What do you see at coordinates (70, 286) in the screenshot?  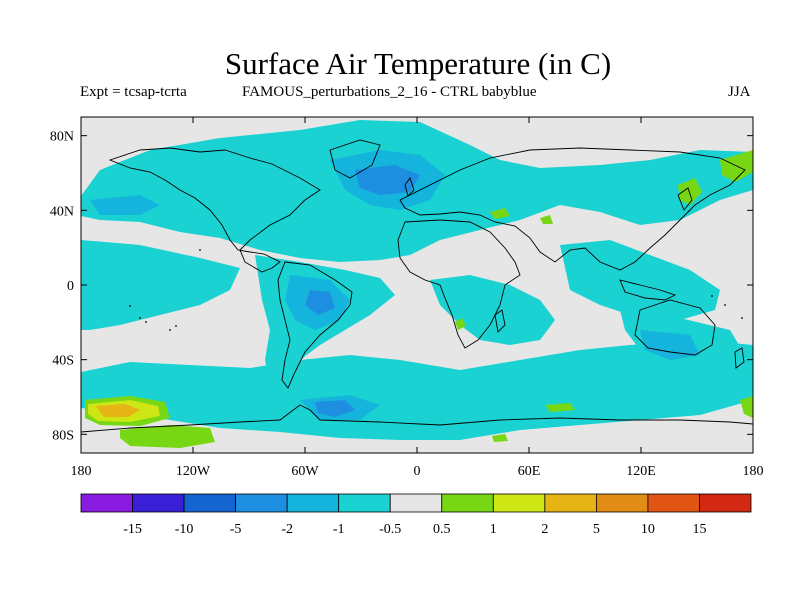 I see `lat-tick-label: 0` at bounding box center [70, 286].